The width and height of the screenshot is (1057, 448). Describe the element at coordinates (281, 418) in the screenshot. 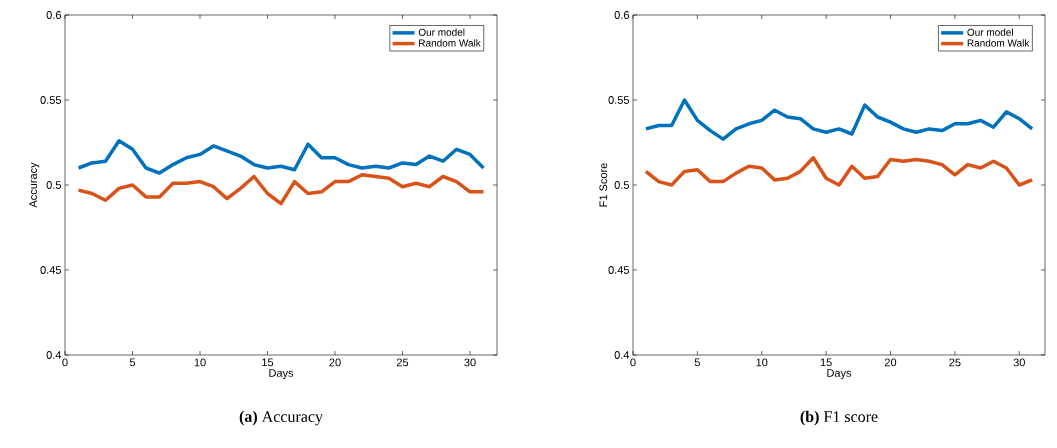

I see `text: (a) Accuracy` at that location.